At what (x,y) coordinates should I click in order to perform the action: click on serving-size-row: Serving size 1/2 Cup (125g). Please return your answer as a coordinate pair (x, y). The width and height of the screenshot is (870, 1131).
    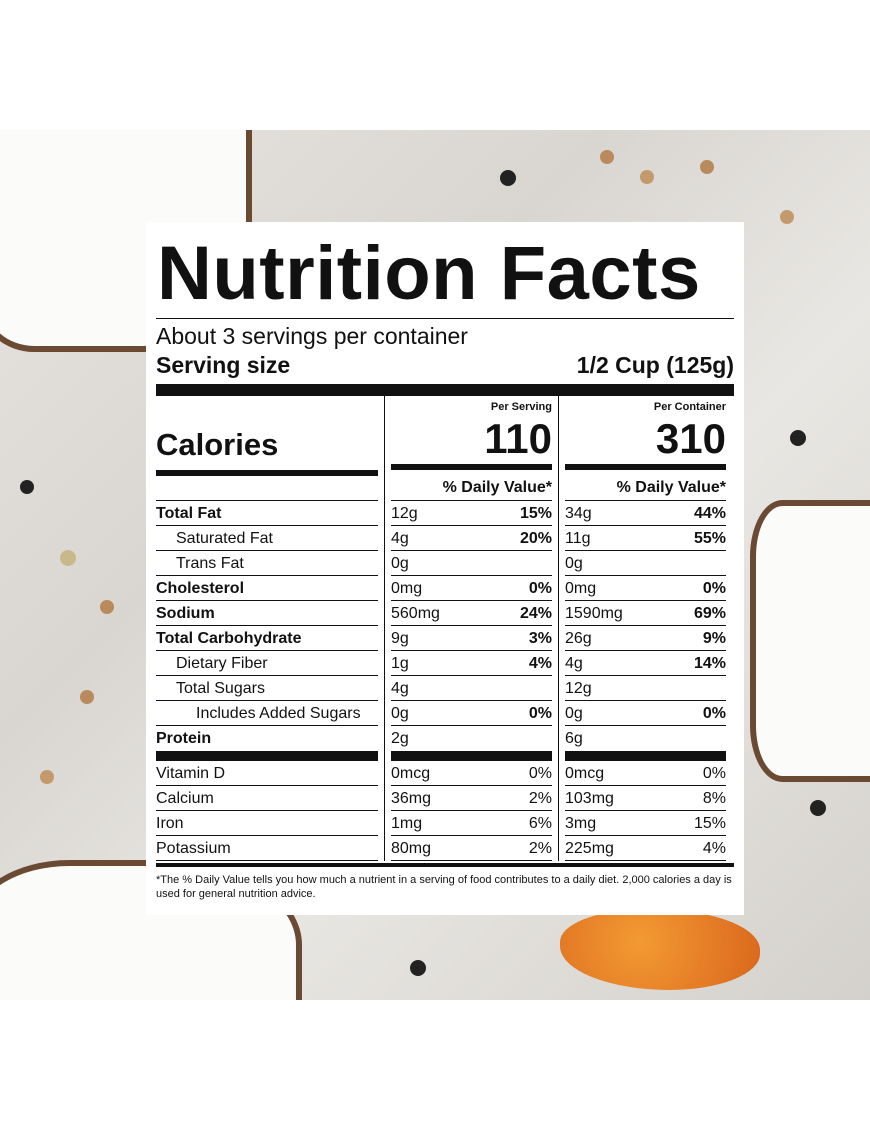
    Looking at the image, I should click on (445, 365).